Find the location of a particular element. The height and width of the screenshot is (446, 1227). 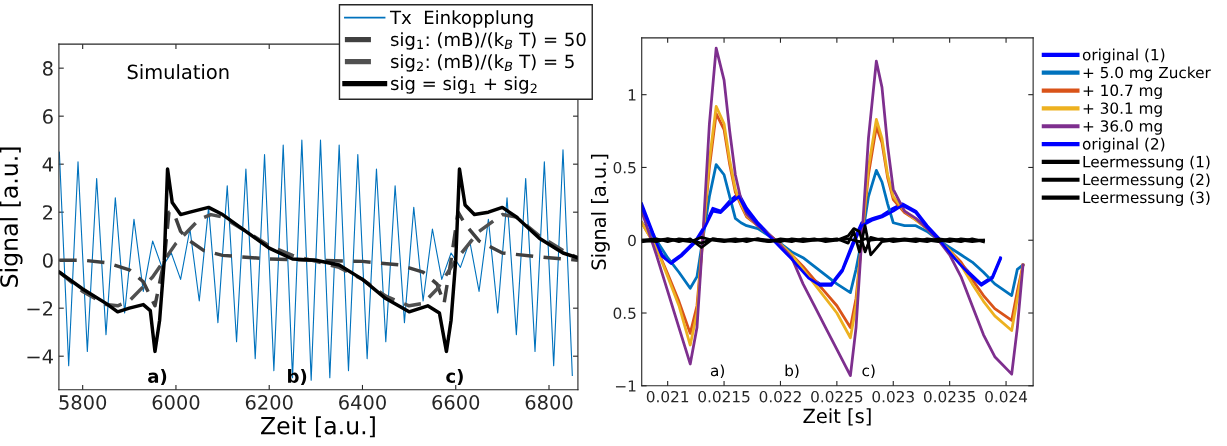

annotation: Simulation is located at coordinates (178, 72).